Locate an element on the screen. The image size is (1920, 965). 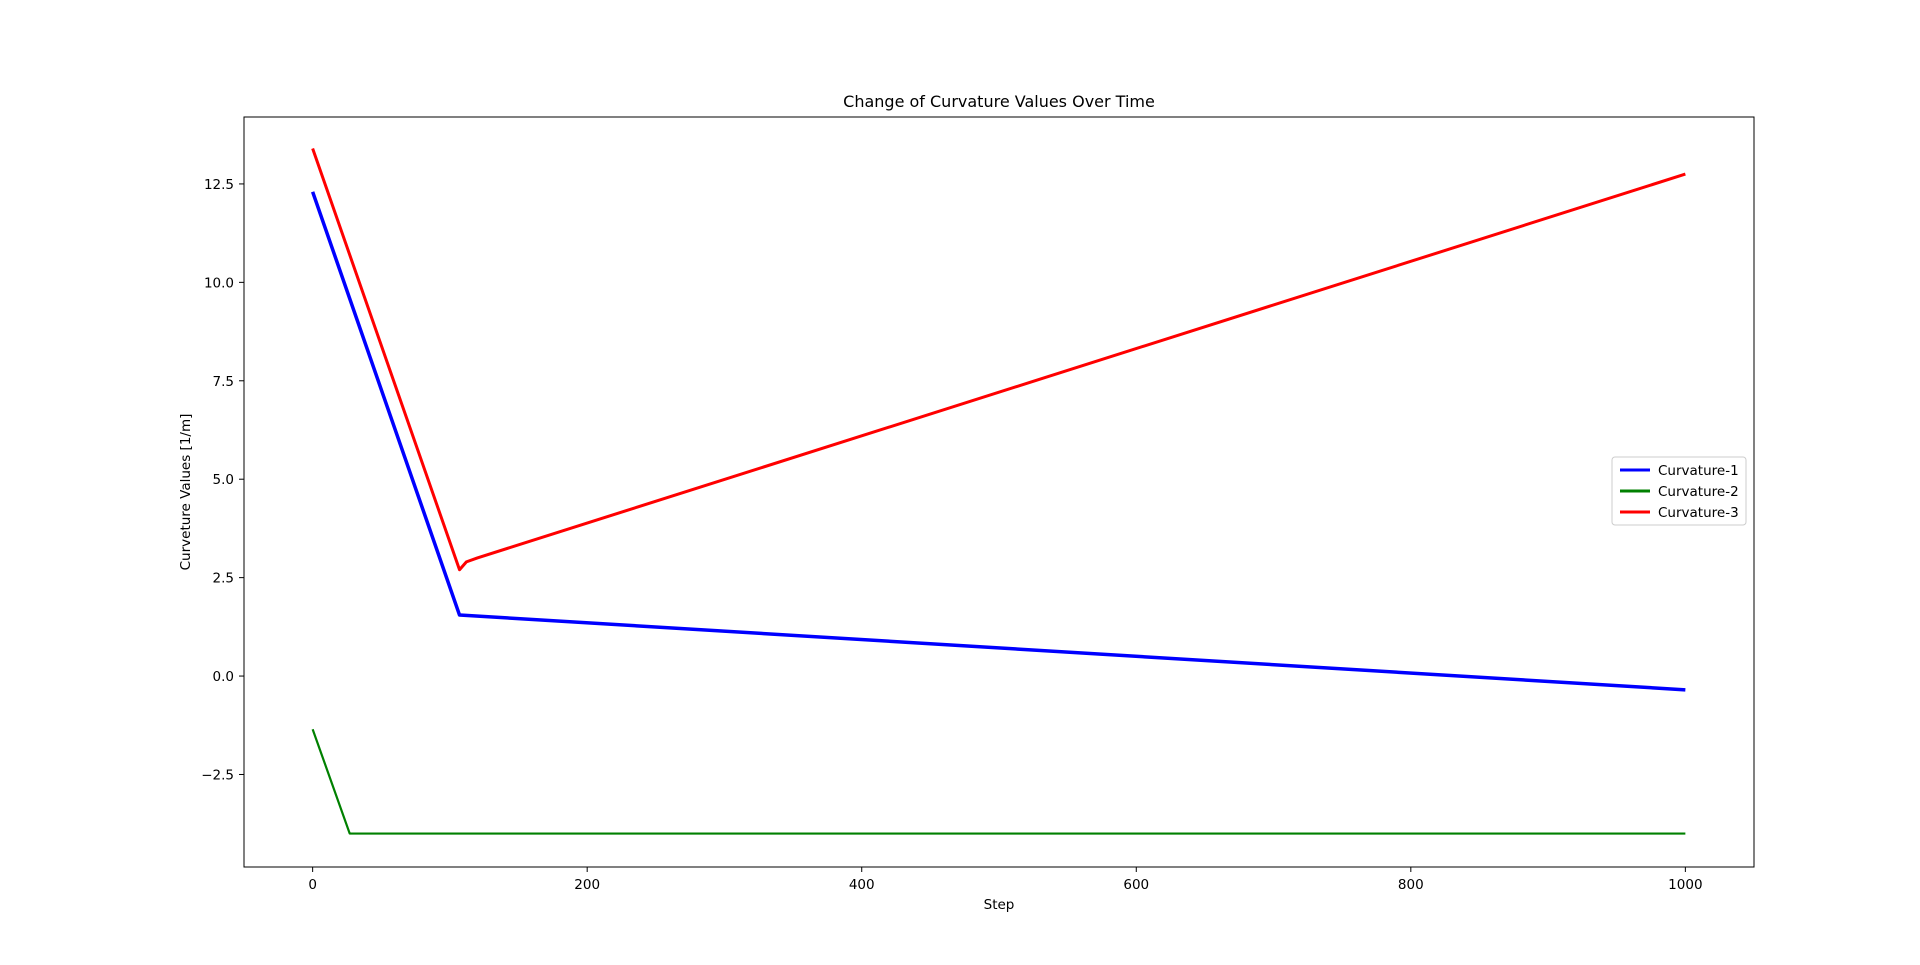
x-tick-label: 1000 is located at coordinates (1685, 885).